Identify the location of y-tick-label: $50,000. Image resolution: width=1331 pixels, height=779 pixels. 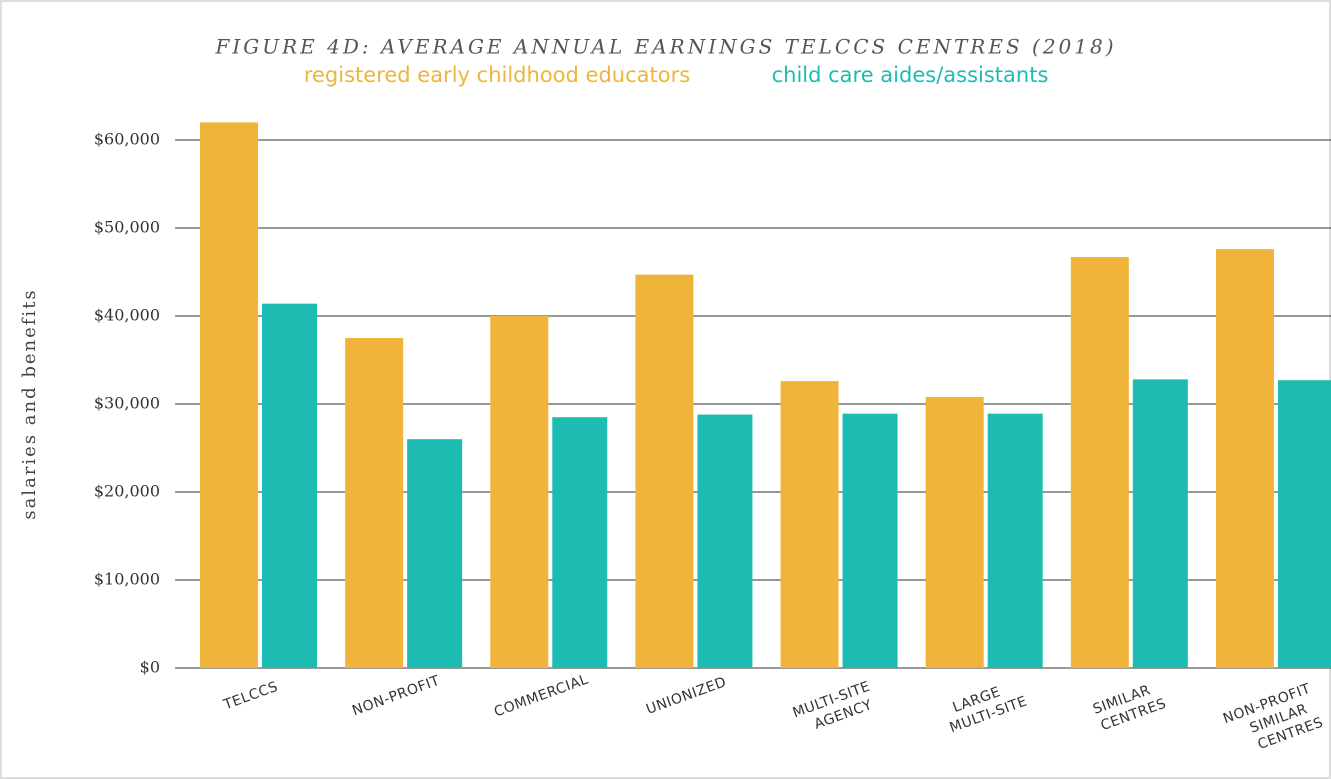
(127, 227).